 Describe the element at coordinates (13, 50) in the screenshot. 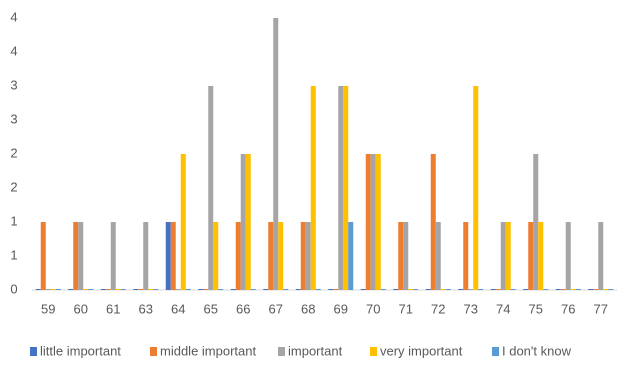

I see `y-tick-label: 4` at that location.